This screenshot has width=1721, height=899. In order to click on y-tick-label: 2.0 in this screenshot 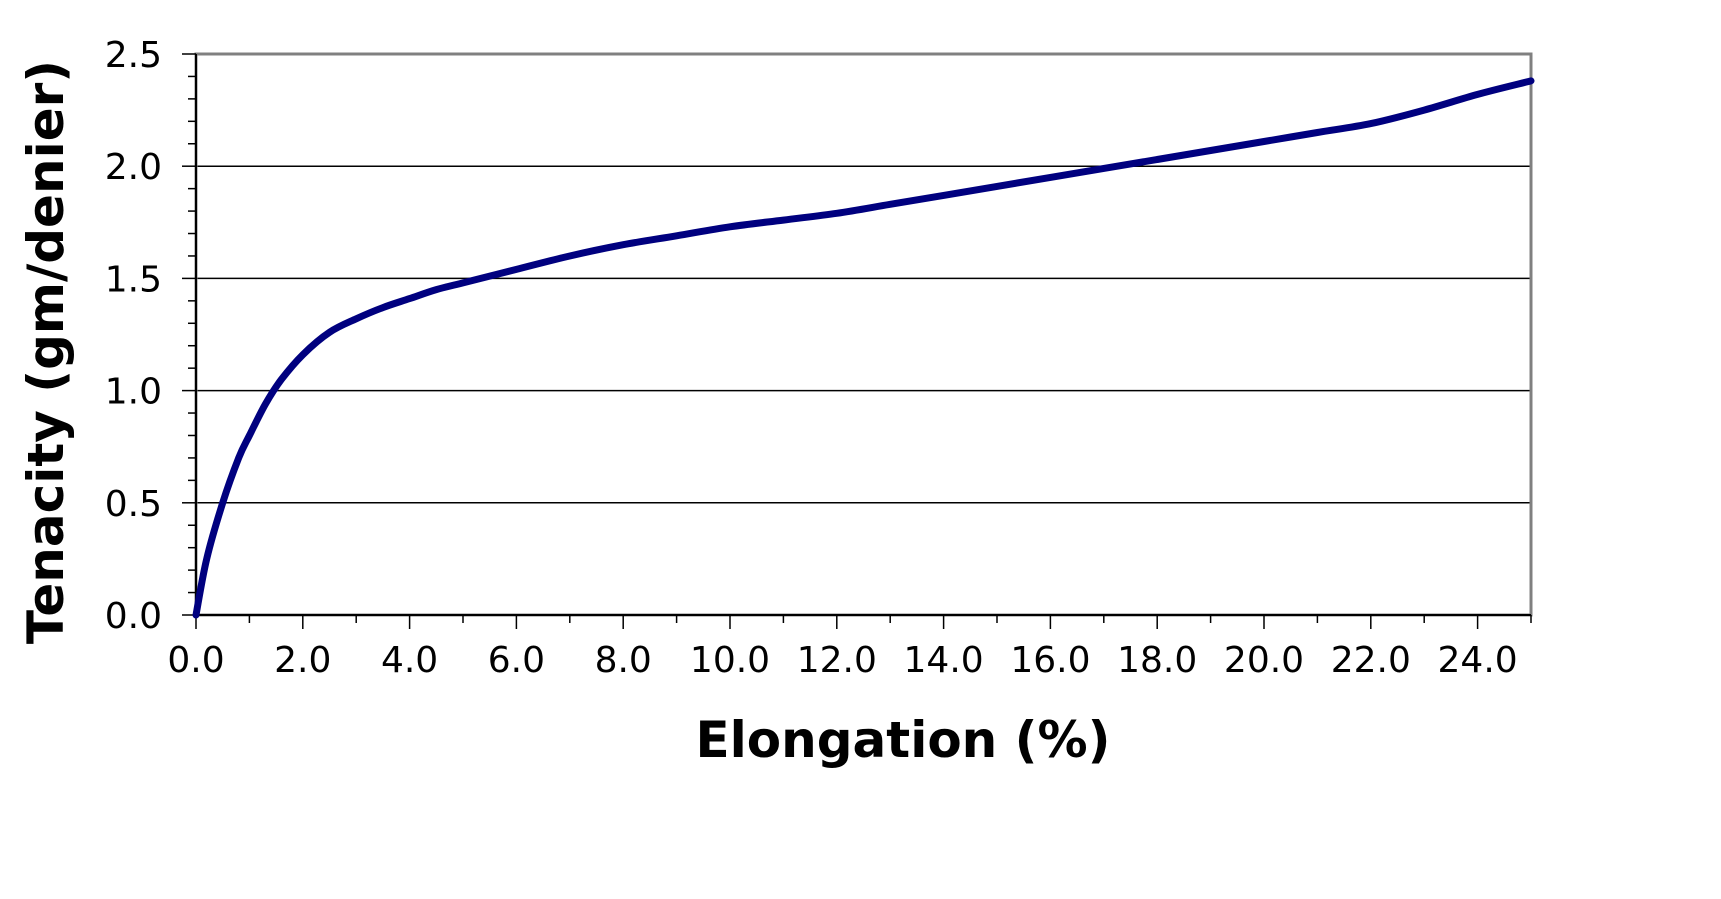, I will do `click(133, 167)`.